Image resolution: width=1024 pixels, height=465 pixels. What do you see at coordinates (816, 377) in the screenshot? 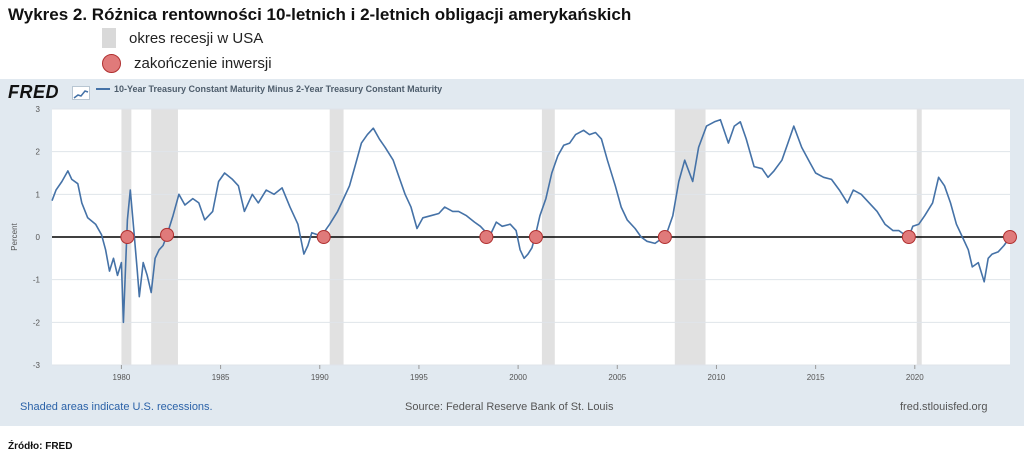
I see `x-tick-label: 2015` at bounding box center [816, 377].